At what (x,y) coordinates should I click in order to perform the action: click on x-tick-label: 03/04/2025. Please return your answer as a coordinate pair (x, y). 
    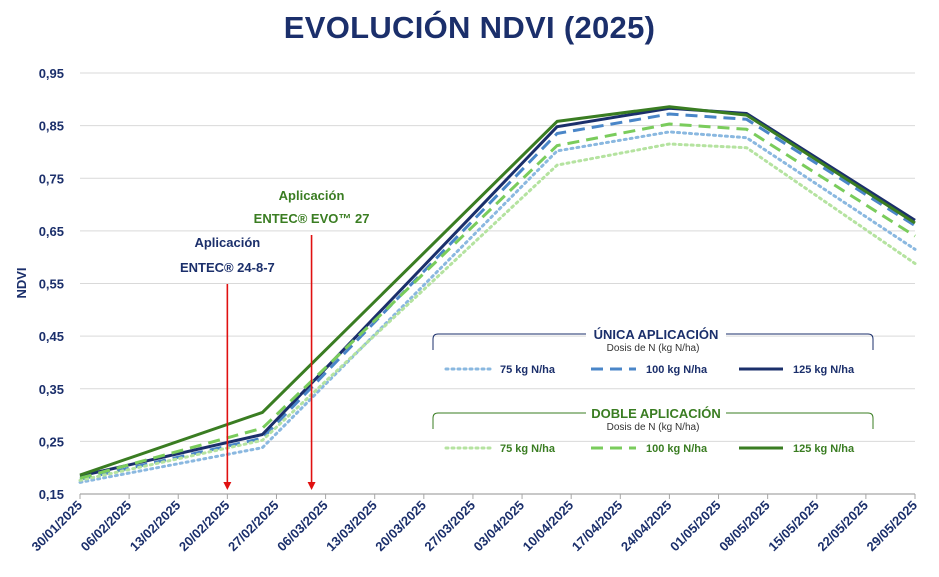
    Looking at the image, I should click on (499, 526).